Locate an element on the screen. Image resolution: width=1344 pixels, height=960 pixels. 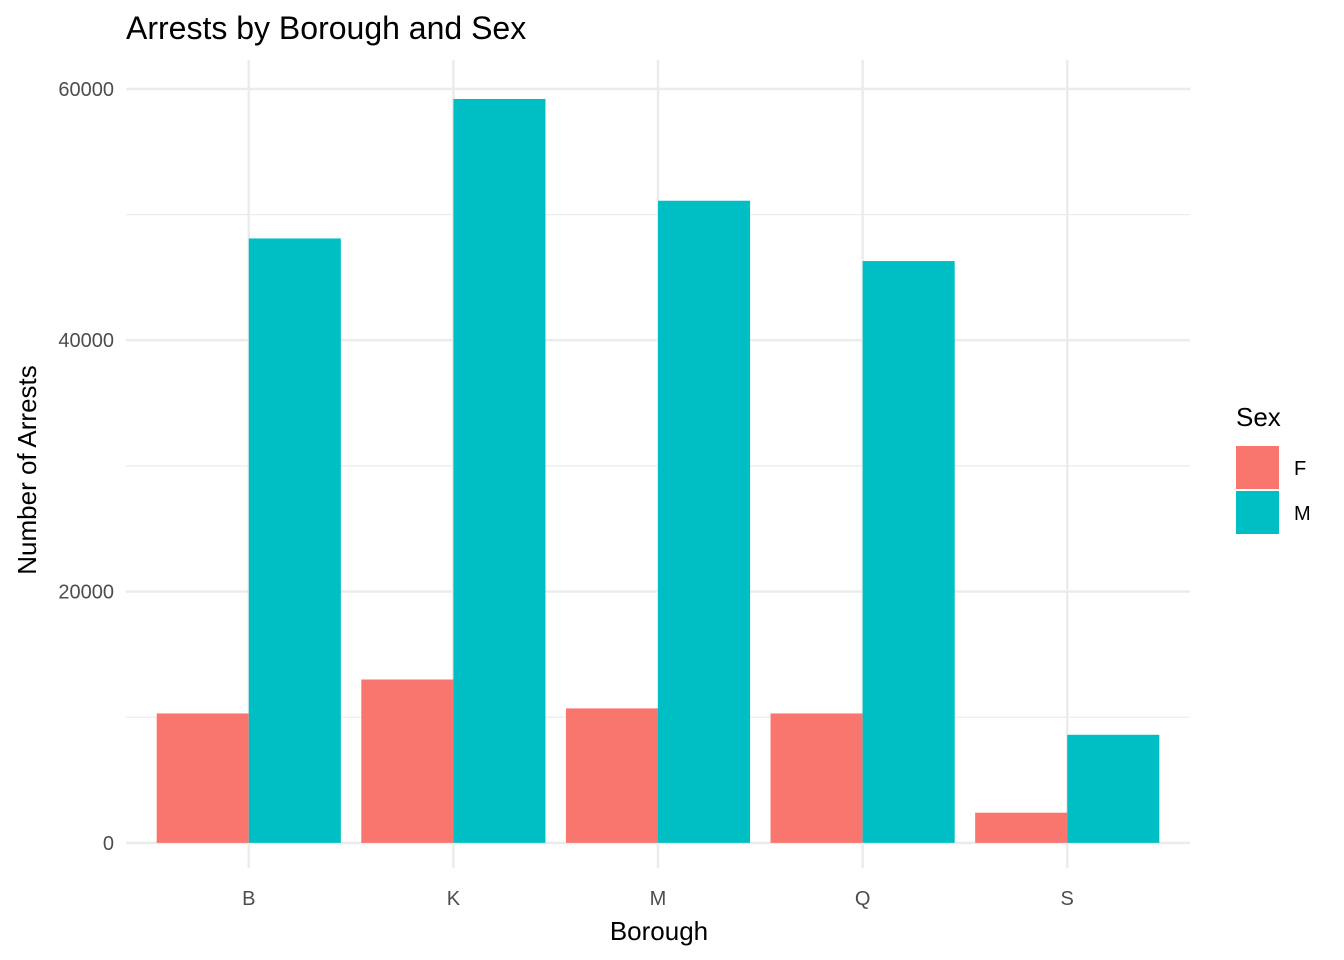
y-axis-title: Number of Arrests is located at coordinates (27, 470).